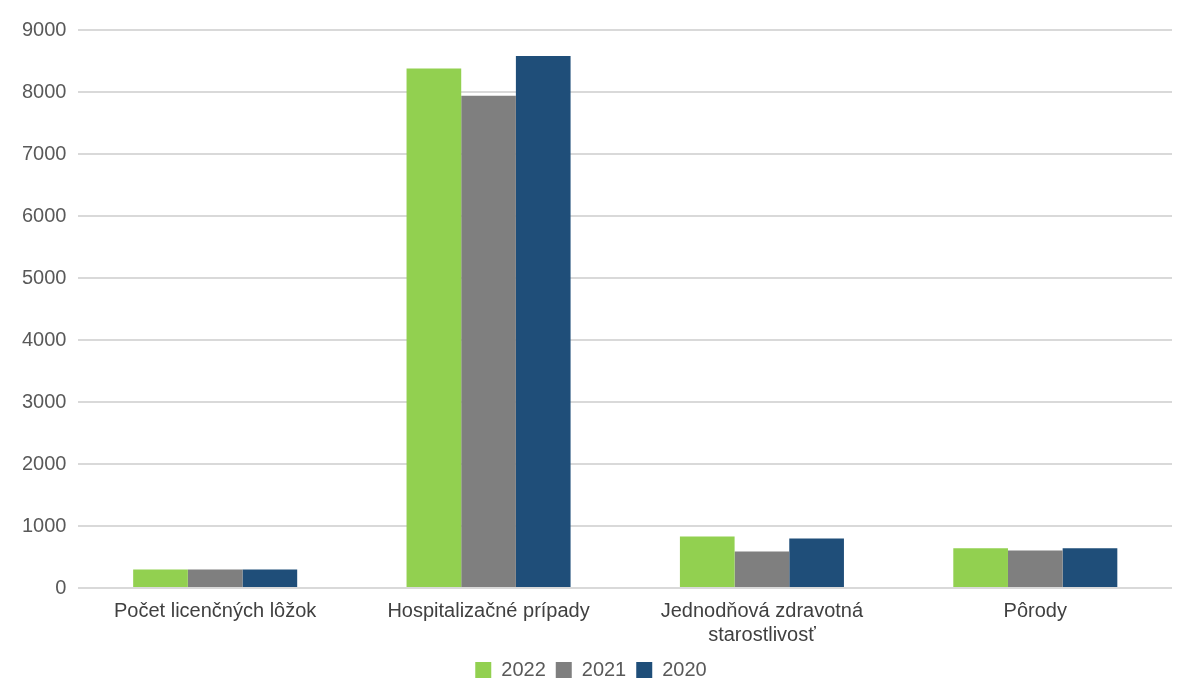 The height and width of the screenshot is (695, 1192). What do you see at coordinates (44, 214) in the screenshot?
I see `y-tick-label: 6000` at bounding box center [44, 214].